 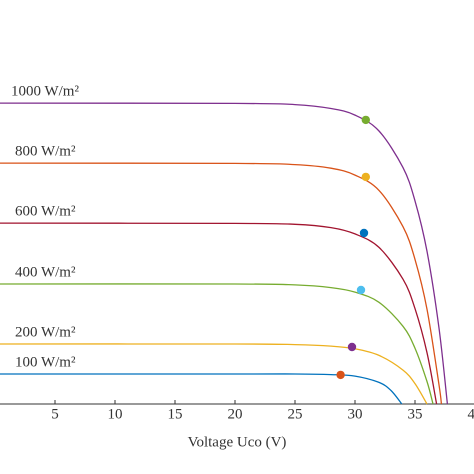 I want to click on series-label: 800 W/m², so click(x=45, y=152).